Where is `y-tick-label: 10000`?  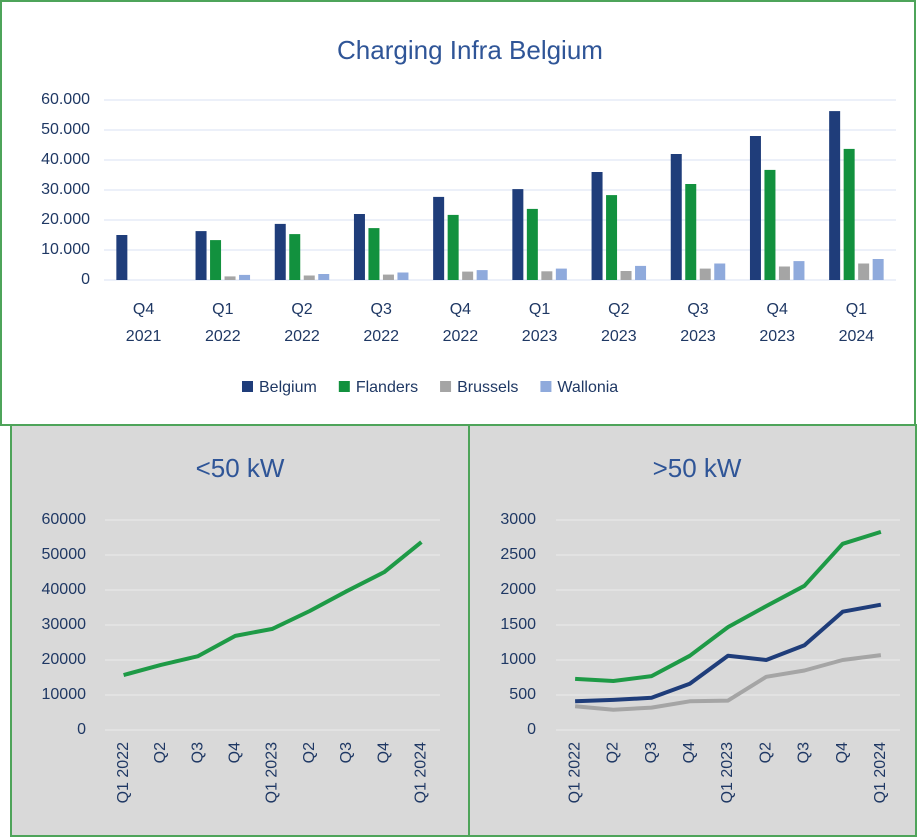 y-tick-label: 10000 is located at coordinates (64, 694).